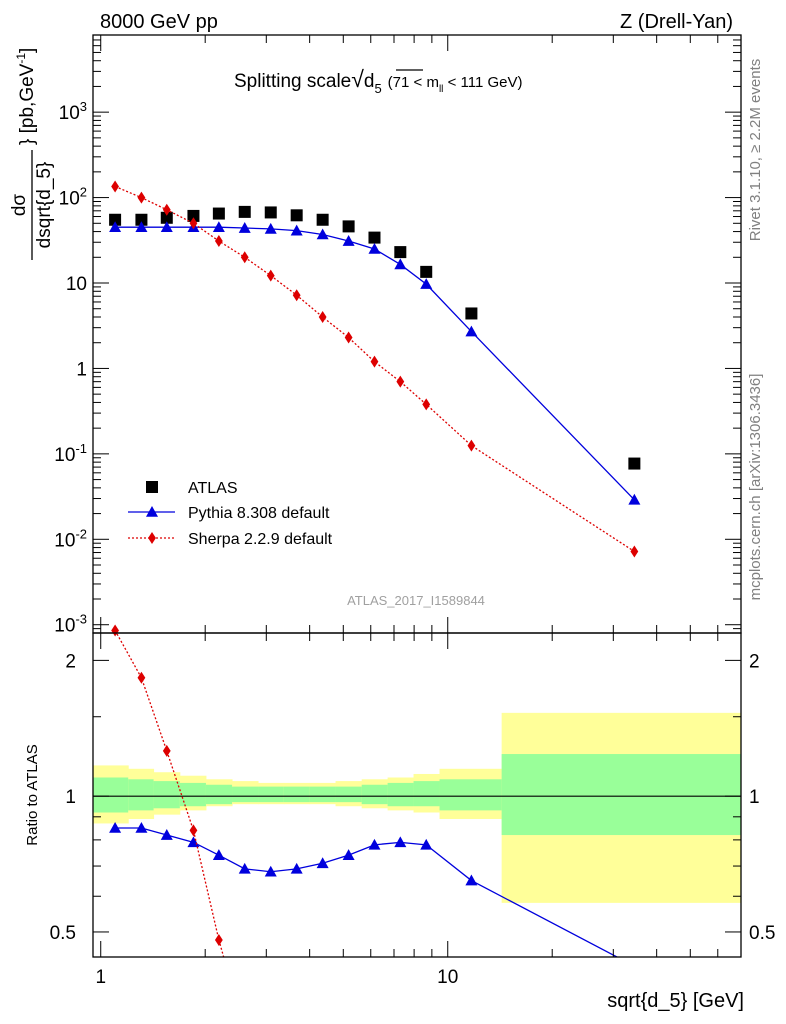 Image resolution: width=786 pixels, height=1024 pixels. Describe the element at coordinates (70, 624) in the screenshot. I see `main-ytick-label: 10⁻³` at that location.